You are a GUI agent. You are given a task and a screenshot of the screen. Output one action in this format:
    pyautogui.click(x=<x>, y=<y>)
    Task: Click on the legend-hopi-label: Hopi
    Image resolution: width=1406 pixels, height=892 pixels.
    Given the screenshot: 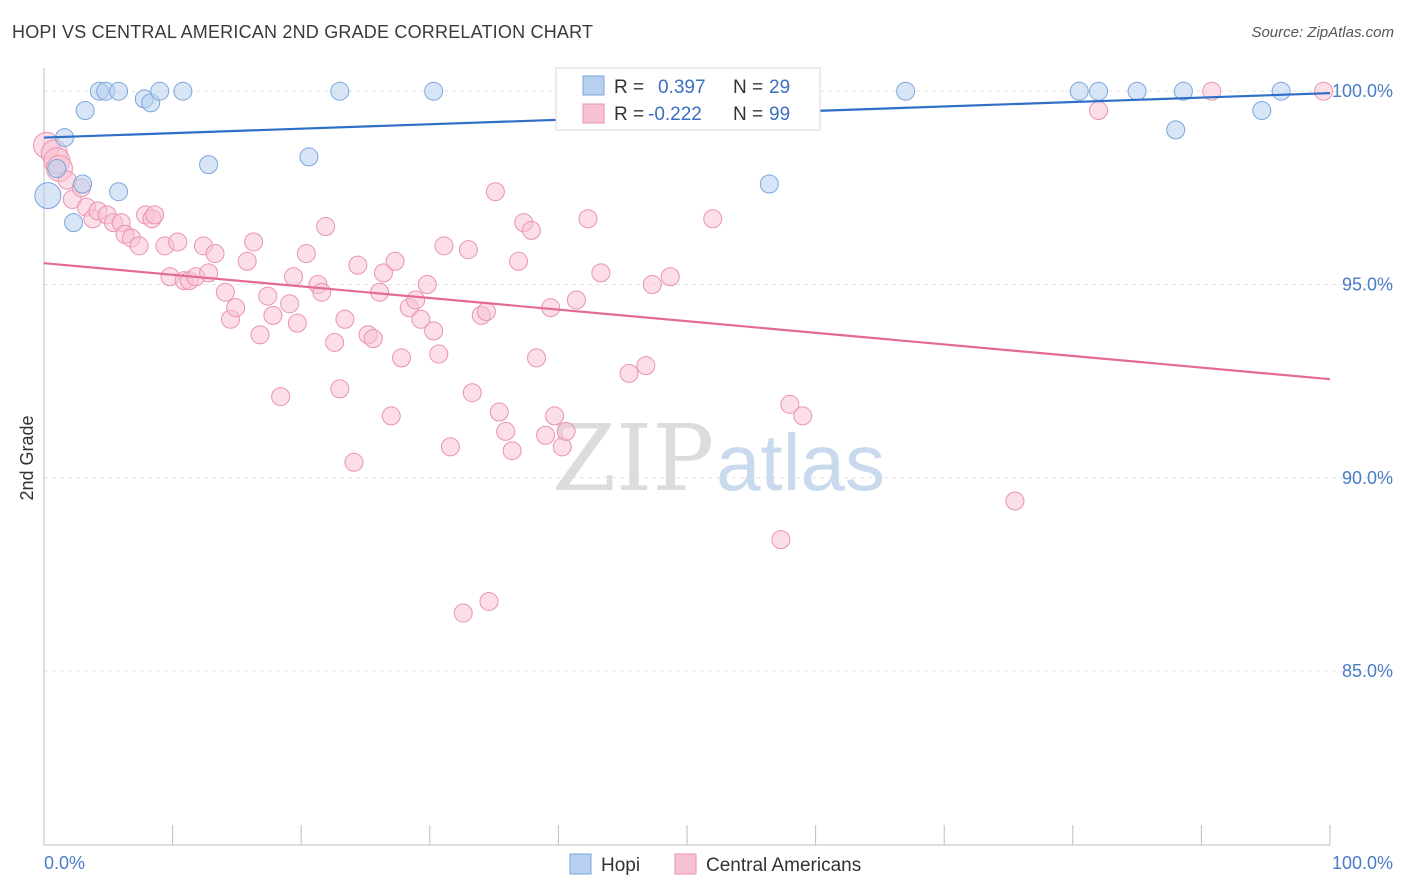 What is the action you would take?
    pyautogui.click(x=620, y=865)
    